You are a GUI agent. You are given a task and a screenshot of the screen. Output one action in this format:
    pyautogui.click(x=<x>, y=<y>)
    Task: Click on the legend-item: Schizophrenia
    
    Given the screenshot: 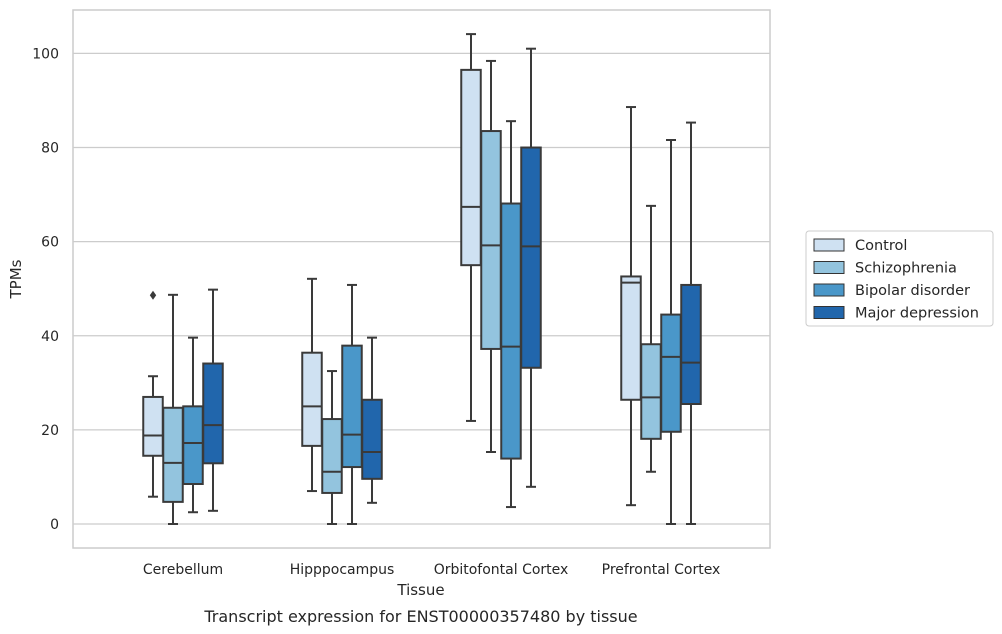 What is the action you would take?
    pyautogui.click(x=885, y=269)
    